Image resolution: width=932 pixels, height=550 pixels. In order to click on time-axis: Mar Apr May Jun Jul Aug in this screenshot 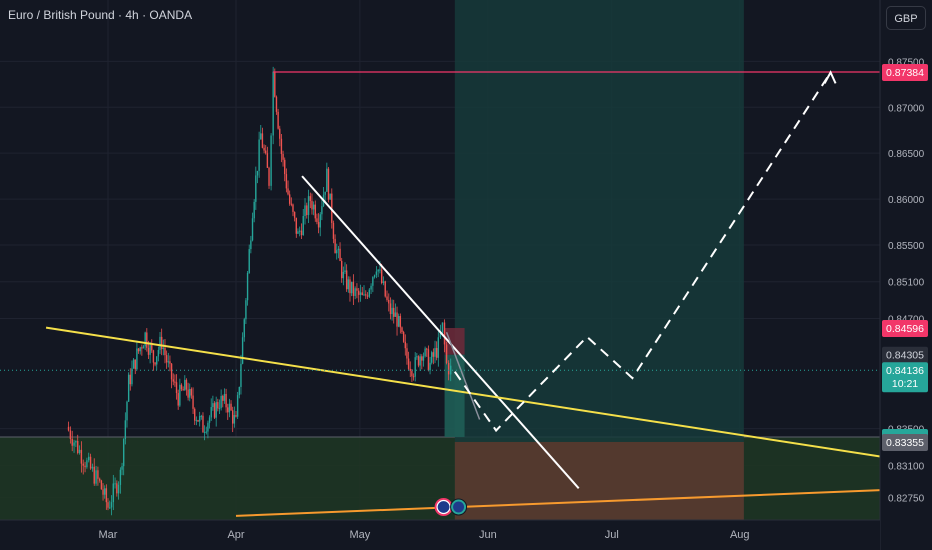, I will do `click(440, 534)`.